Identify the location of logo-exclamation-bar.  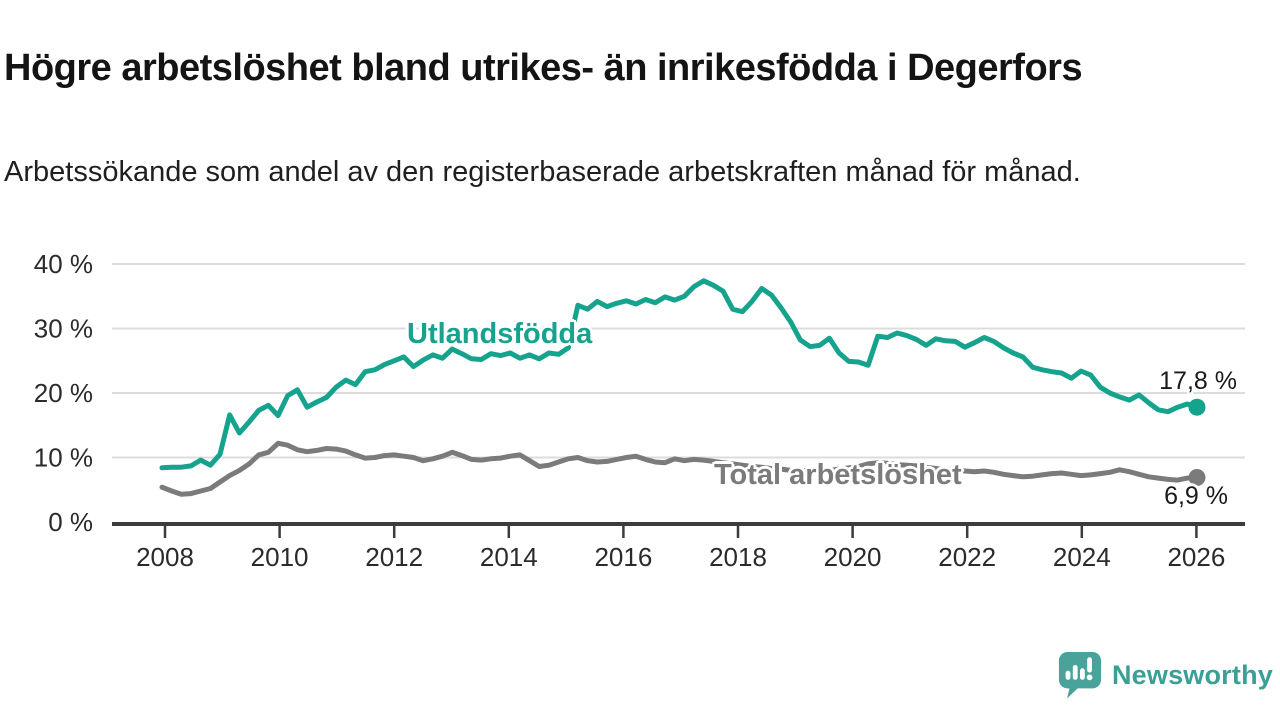
(1089, 665).